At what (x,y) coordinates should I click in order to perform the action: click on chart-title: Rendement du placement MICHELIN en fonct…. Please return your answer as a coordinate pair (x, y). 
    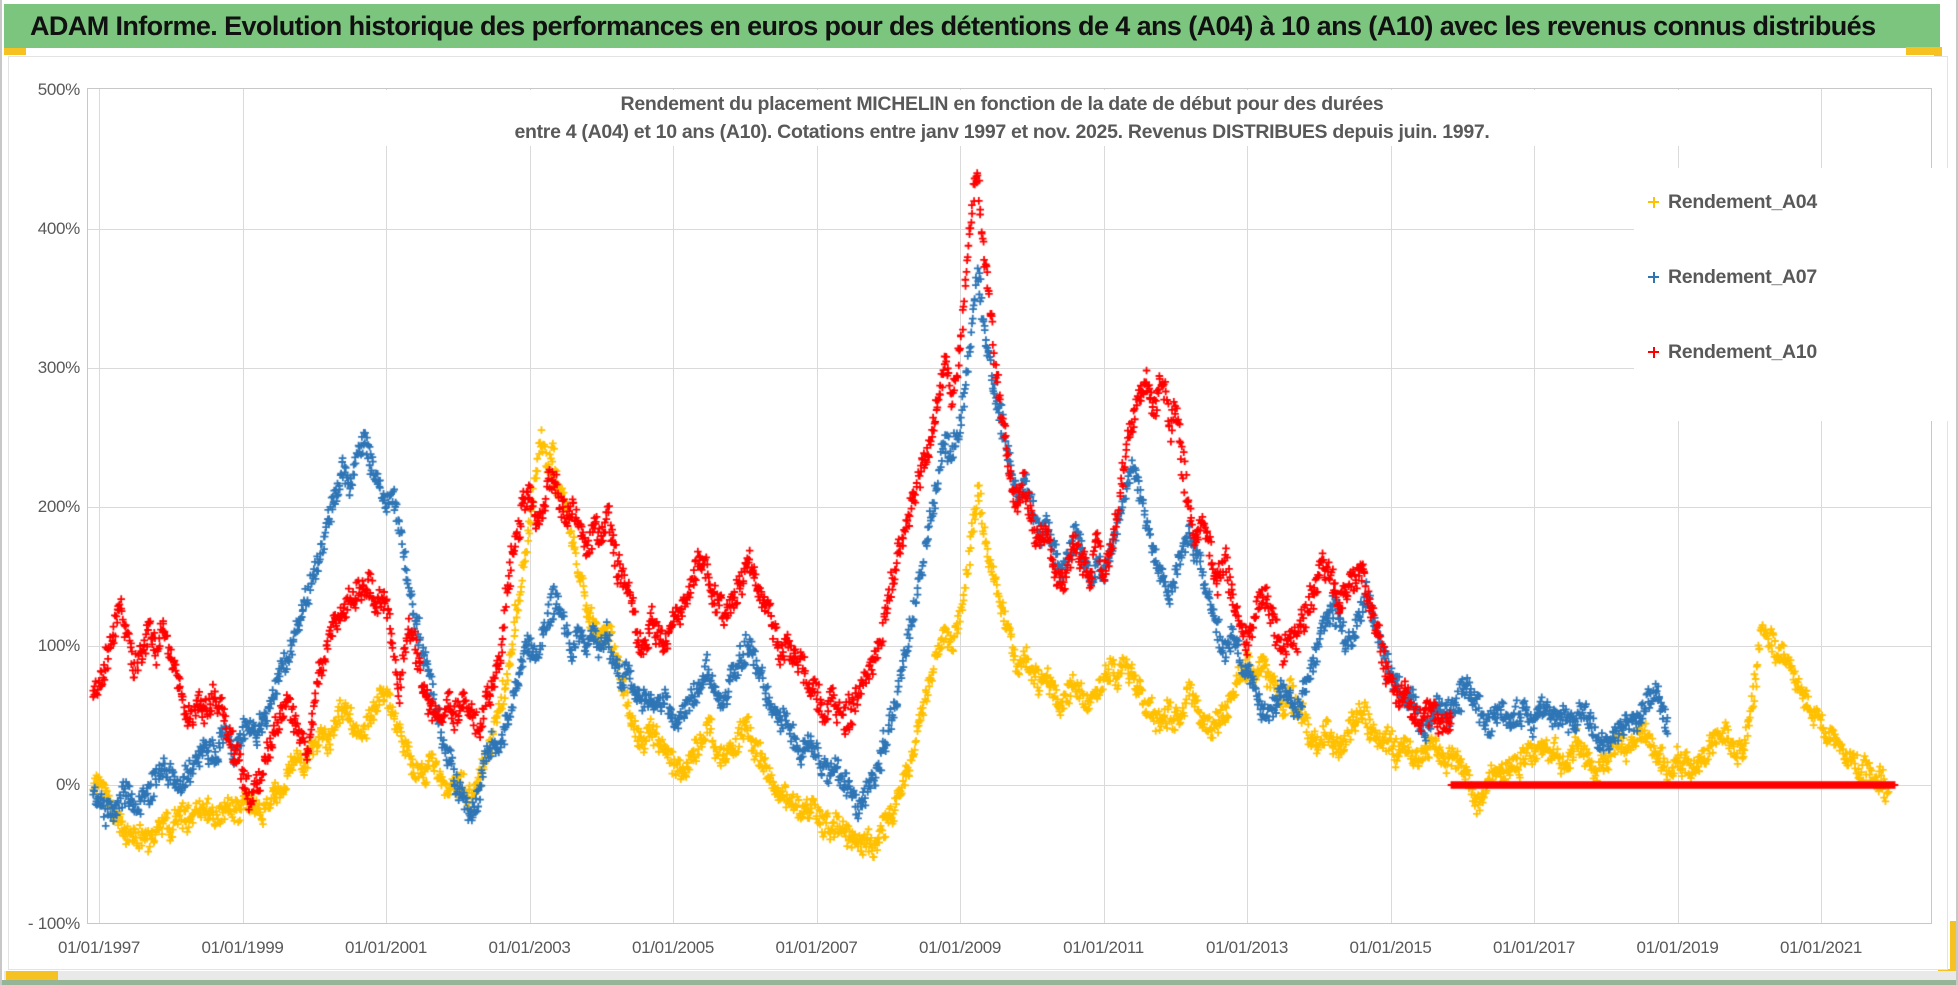
    Looking at the image, I should click on (1002, 118).